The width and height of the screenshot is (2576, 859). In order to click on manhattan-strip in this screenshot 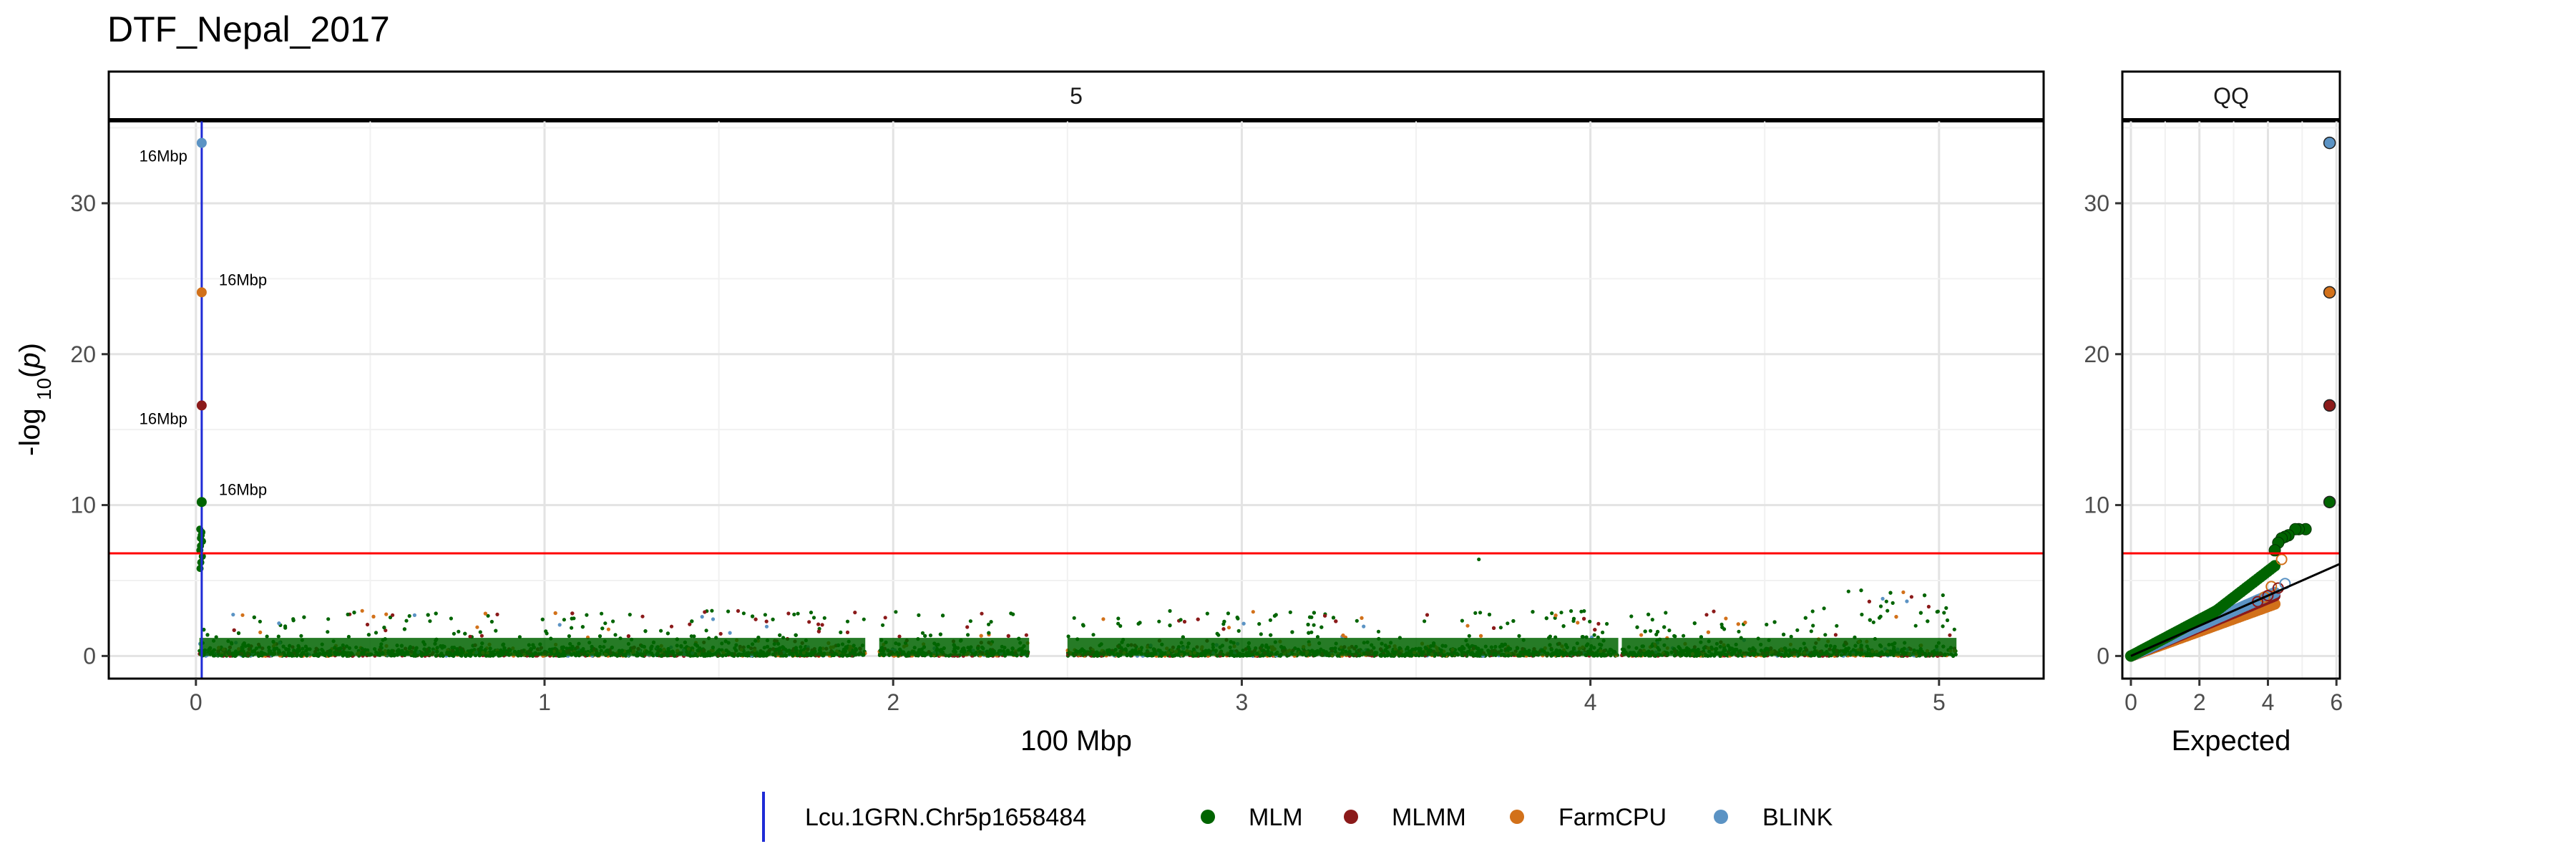, I will do `click(1076, 96)`.